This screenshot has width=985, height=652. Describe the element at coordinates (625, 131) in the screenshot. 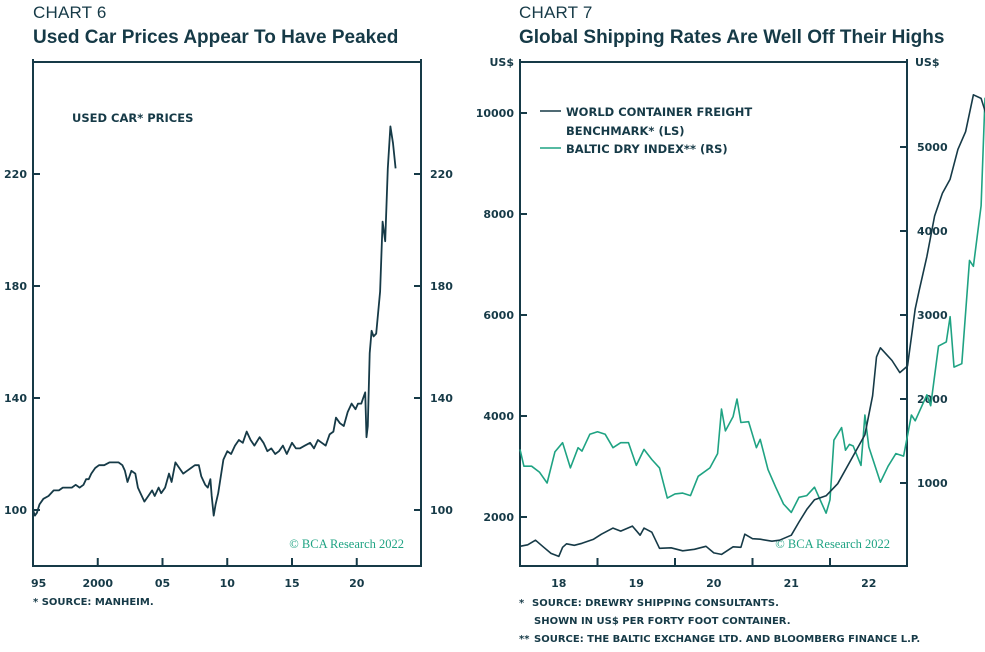

I see `legend-label-freight-2: BENCHMARK* (LS)` at that location.